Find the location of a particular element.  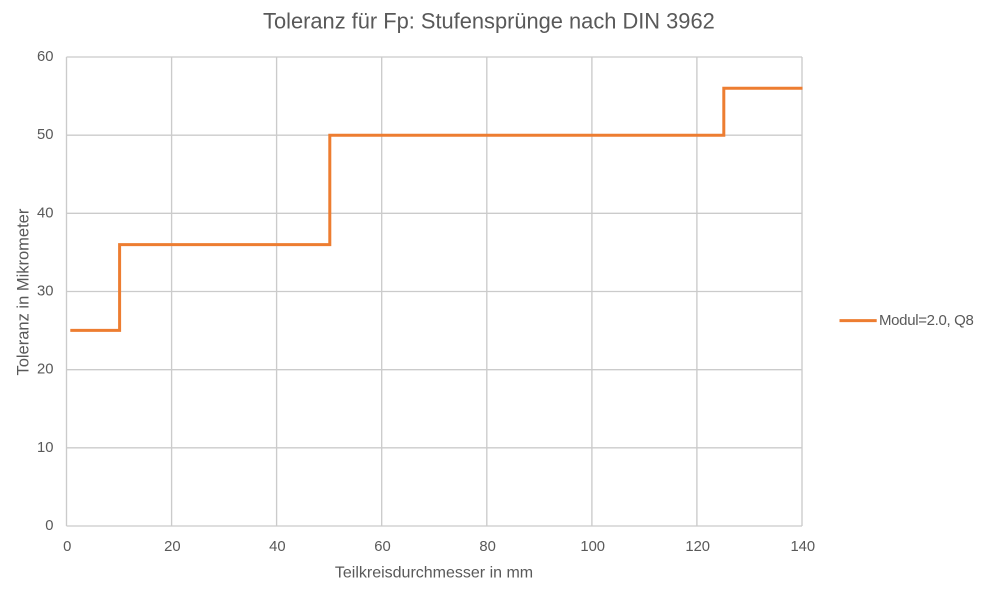

svg-text: 100 is located at coordinates (592, 547).